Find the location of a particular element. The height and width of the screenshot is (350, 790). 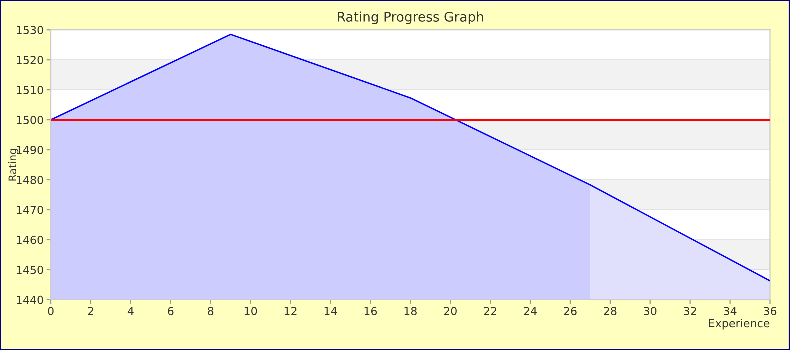

x-tick-label: 6 is located at coordinates (171, 311).